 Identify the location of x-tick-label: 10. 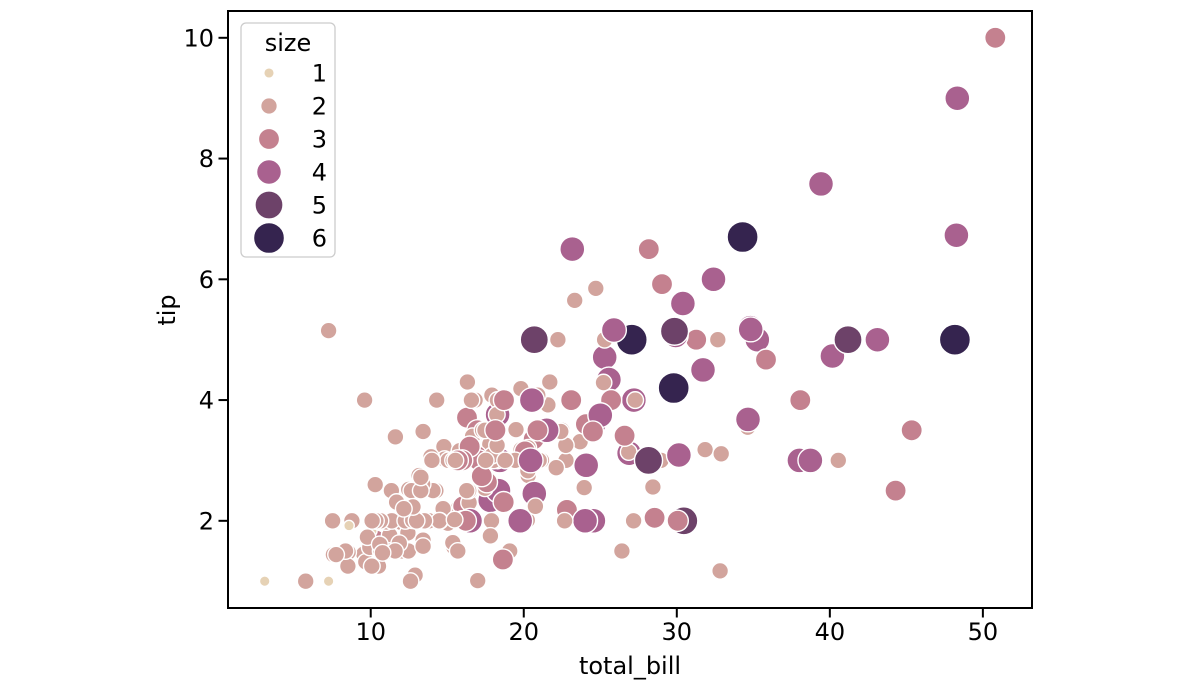
(370, 632).